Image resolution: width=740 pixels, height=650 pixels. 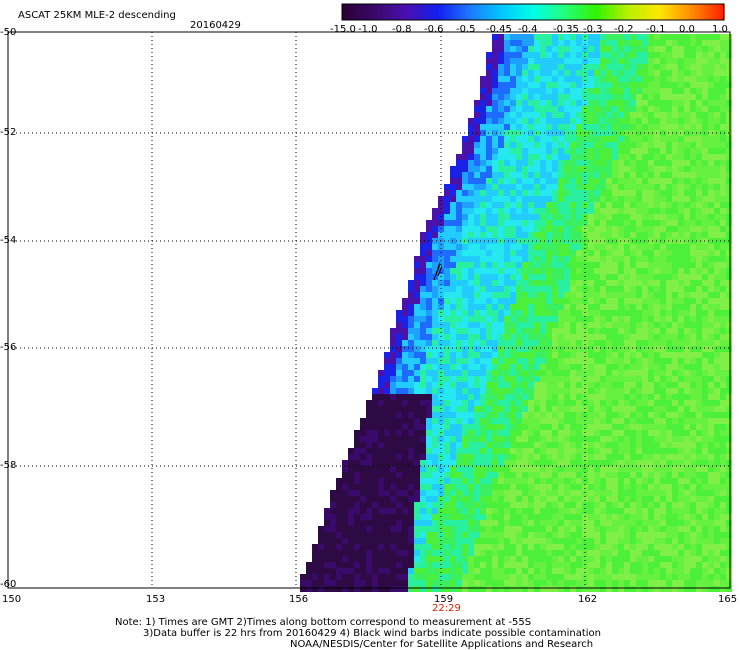 What do you see at coordinates (8, 32) in the screenshot?
I see `lat-label: -50` at bounding box center [8, 32].